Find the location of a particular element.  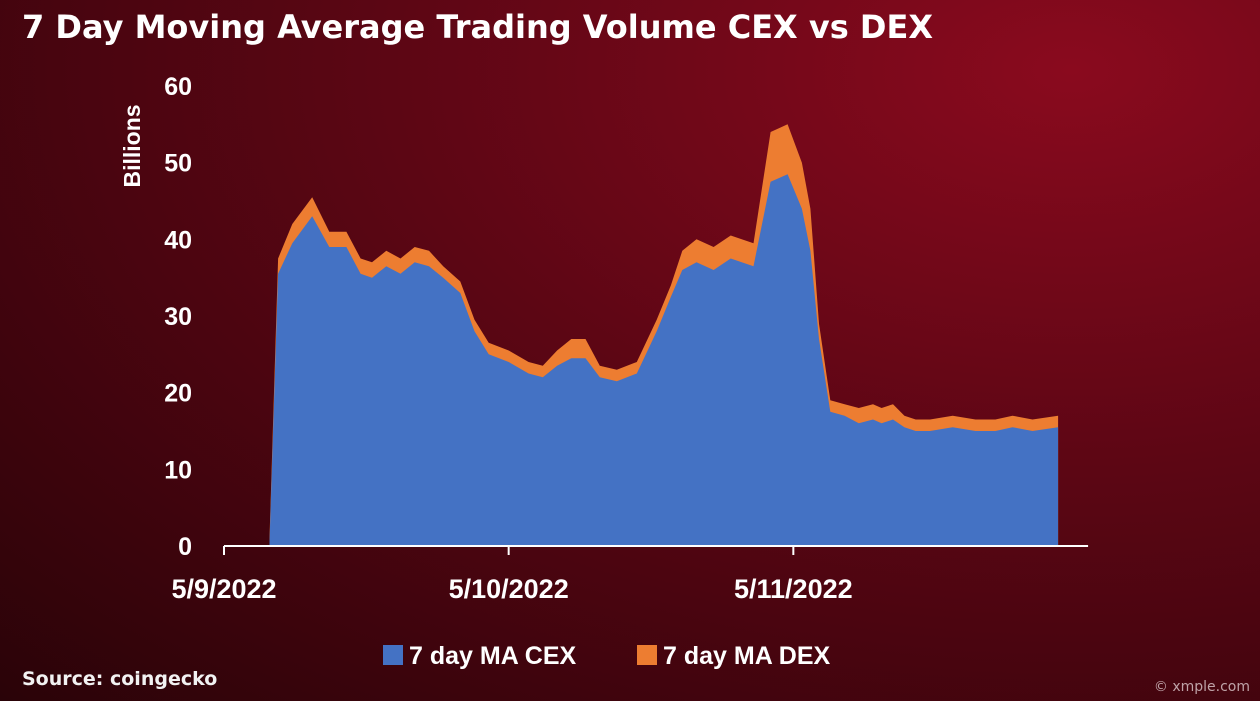

y-tick-label: 60 is located at coordinates (178, 87).